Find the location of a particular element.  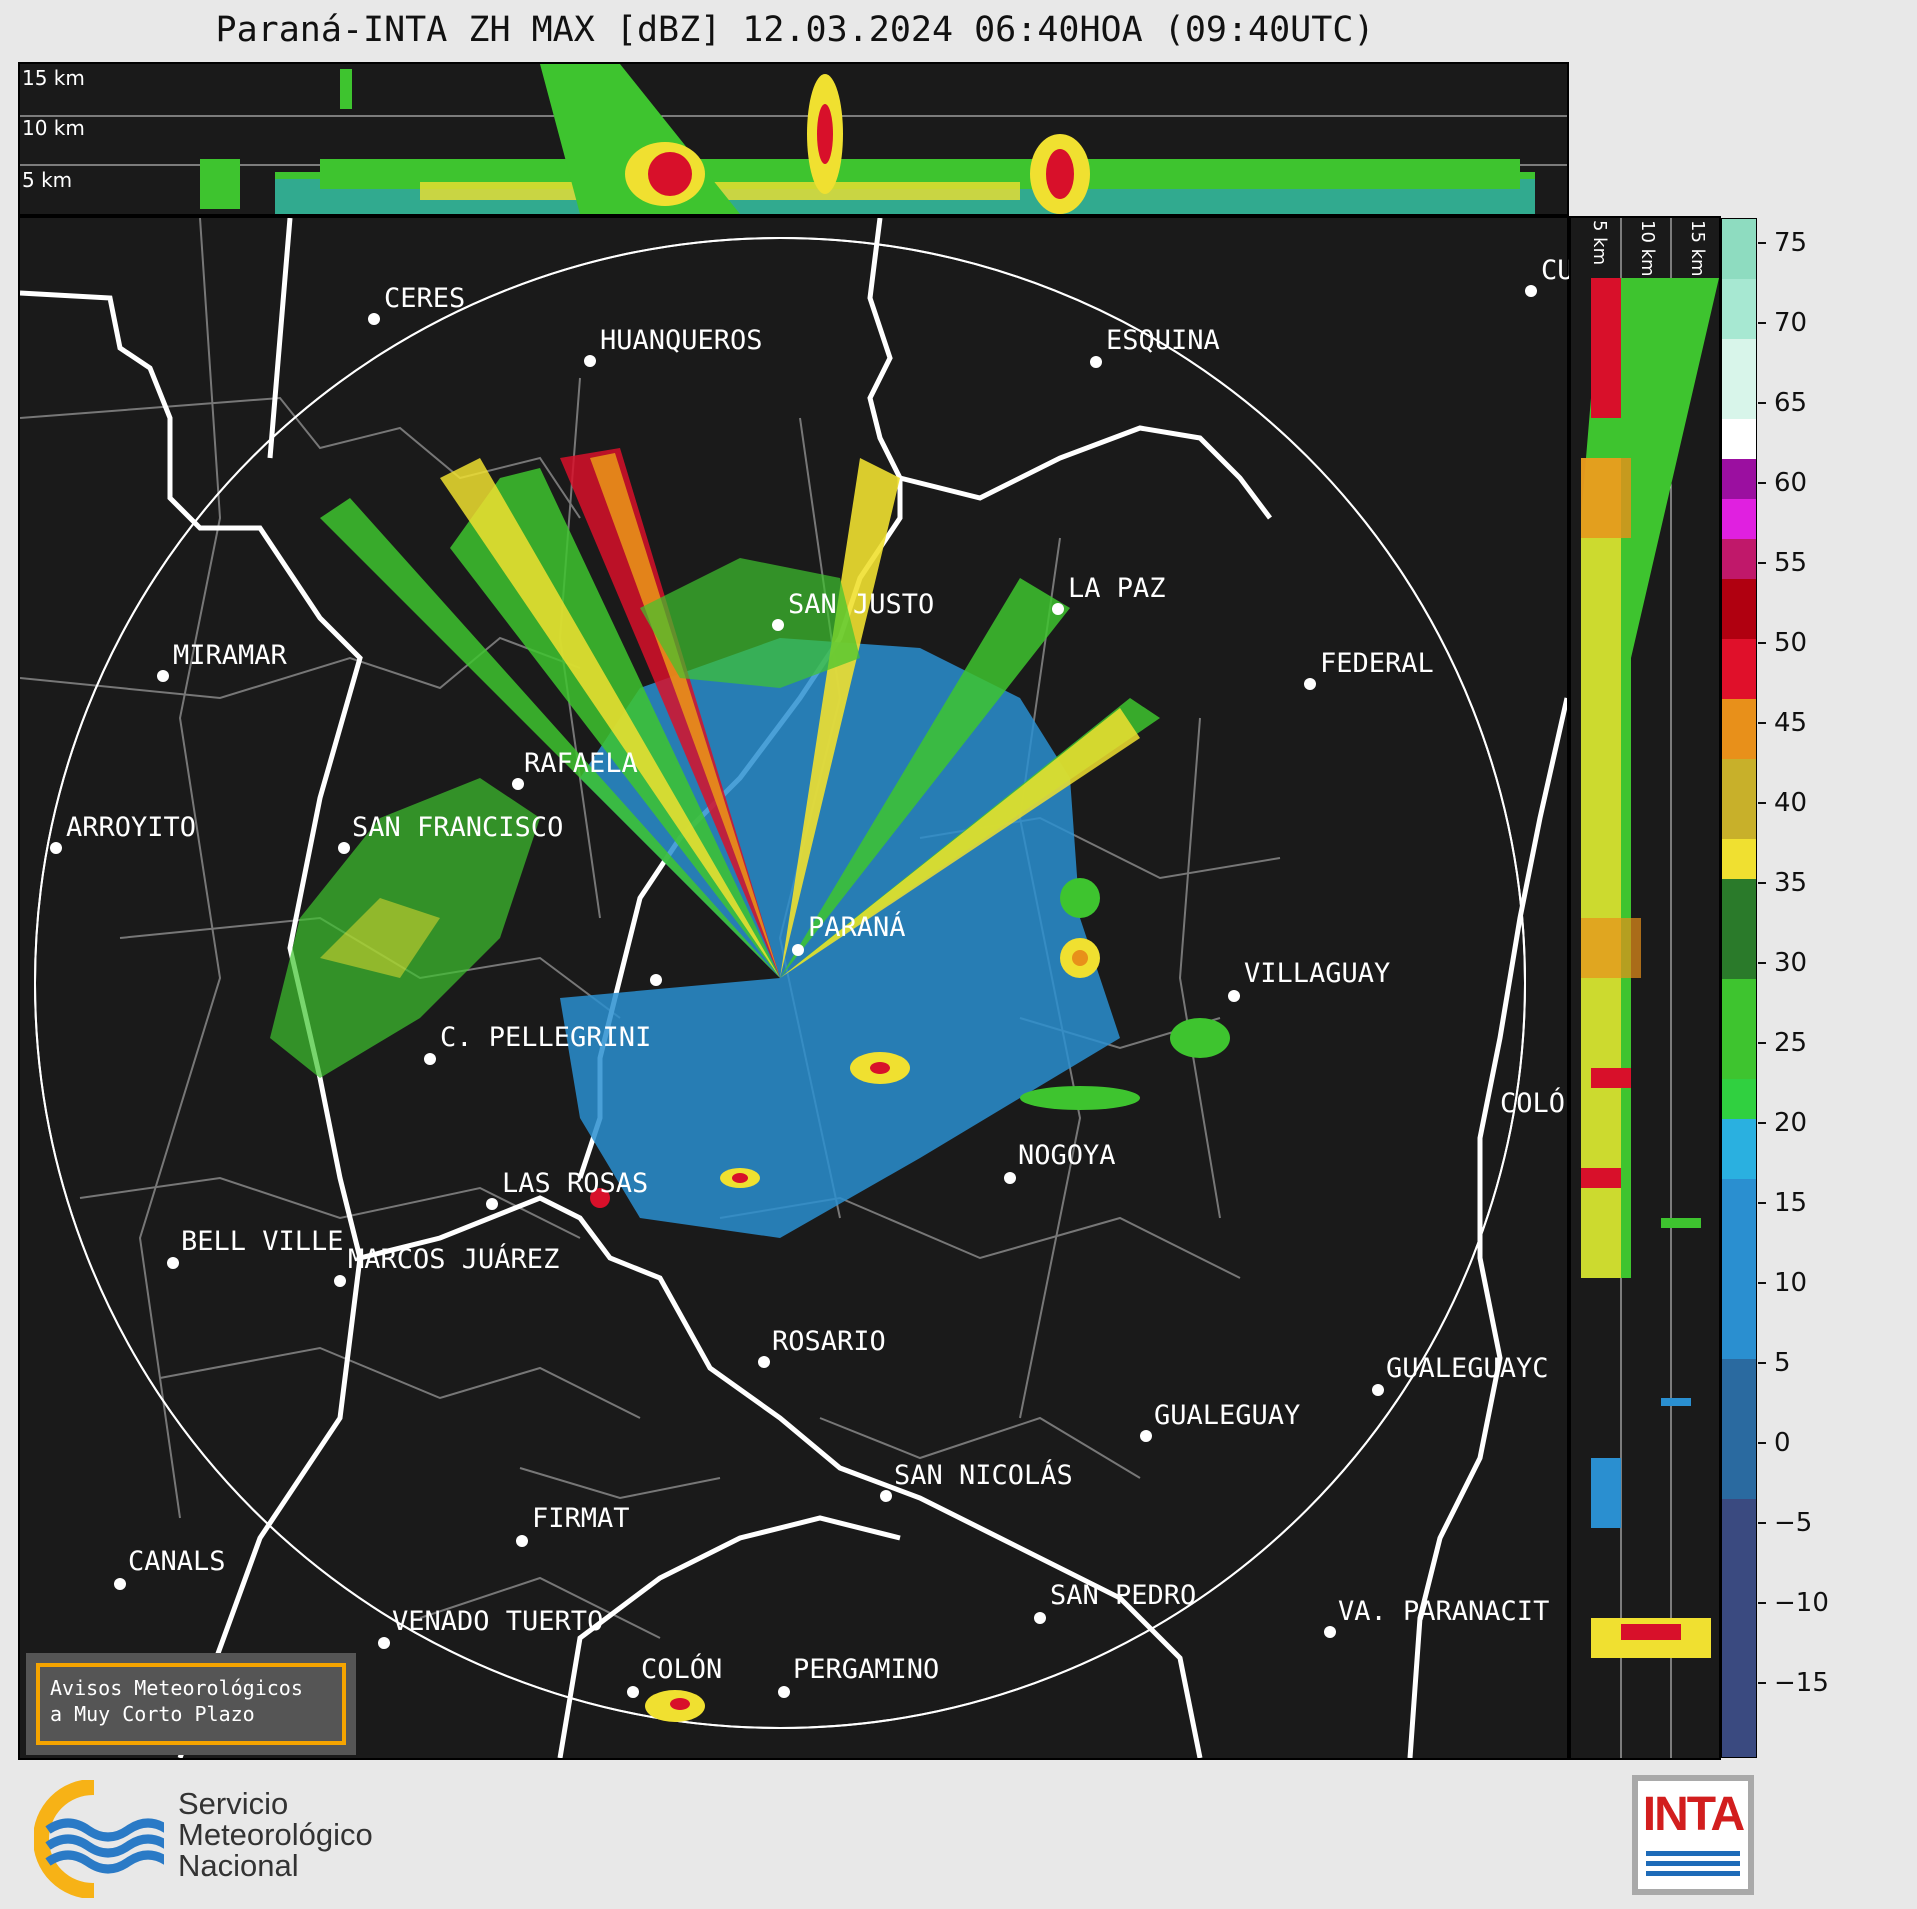

right-cross-section-echoes is located at coordinates (1650, 988).